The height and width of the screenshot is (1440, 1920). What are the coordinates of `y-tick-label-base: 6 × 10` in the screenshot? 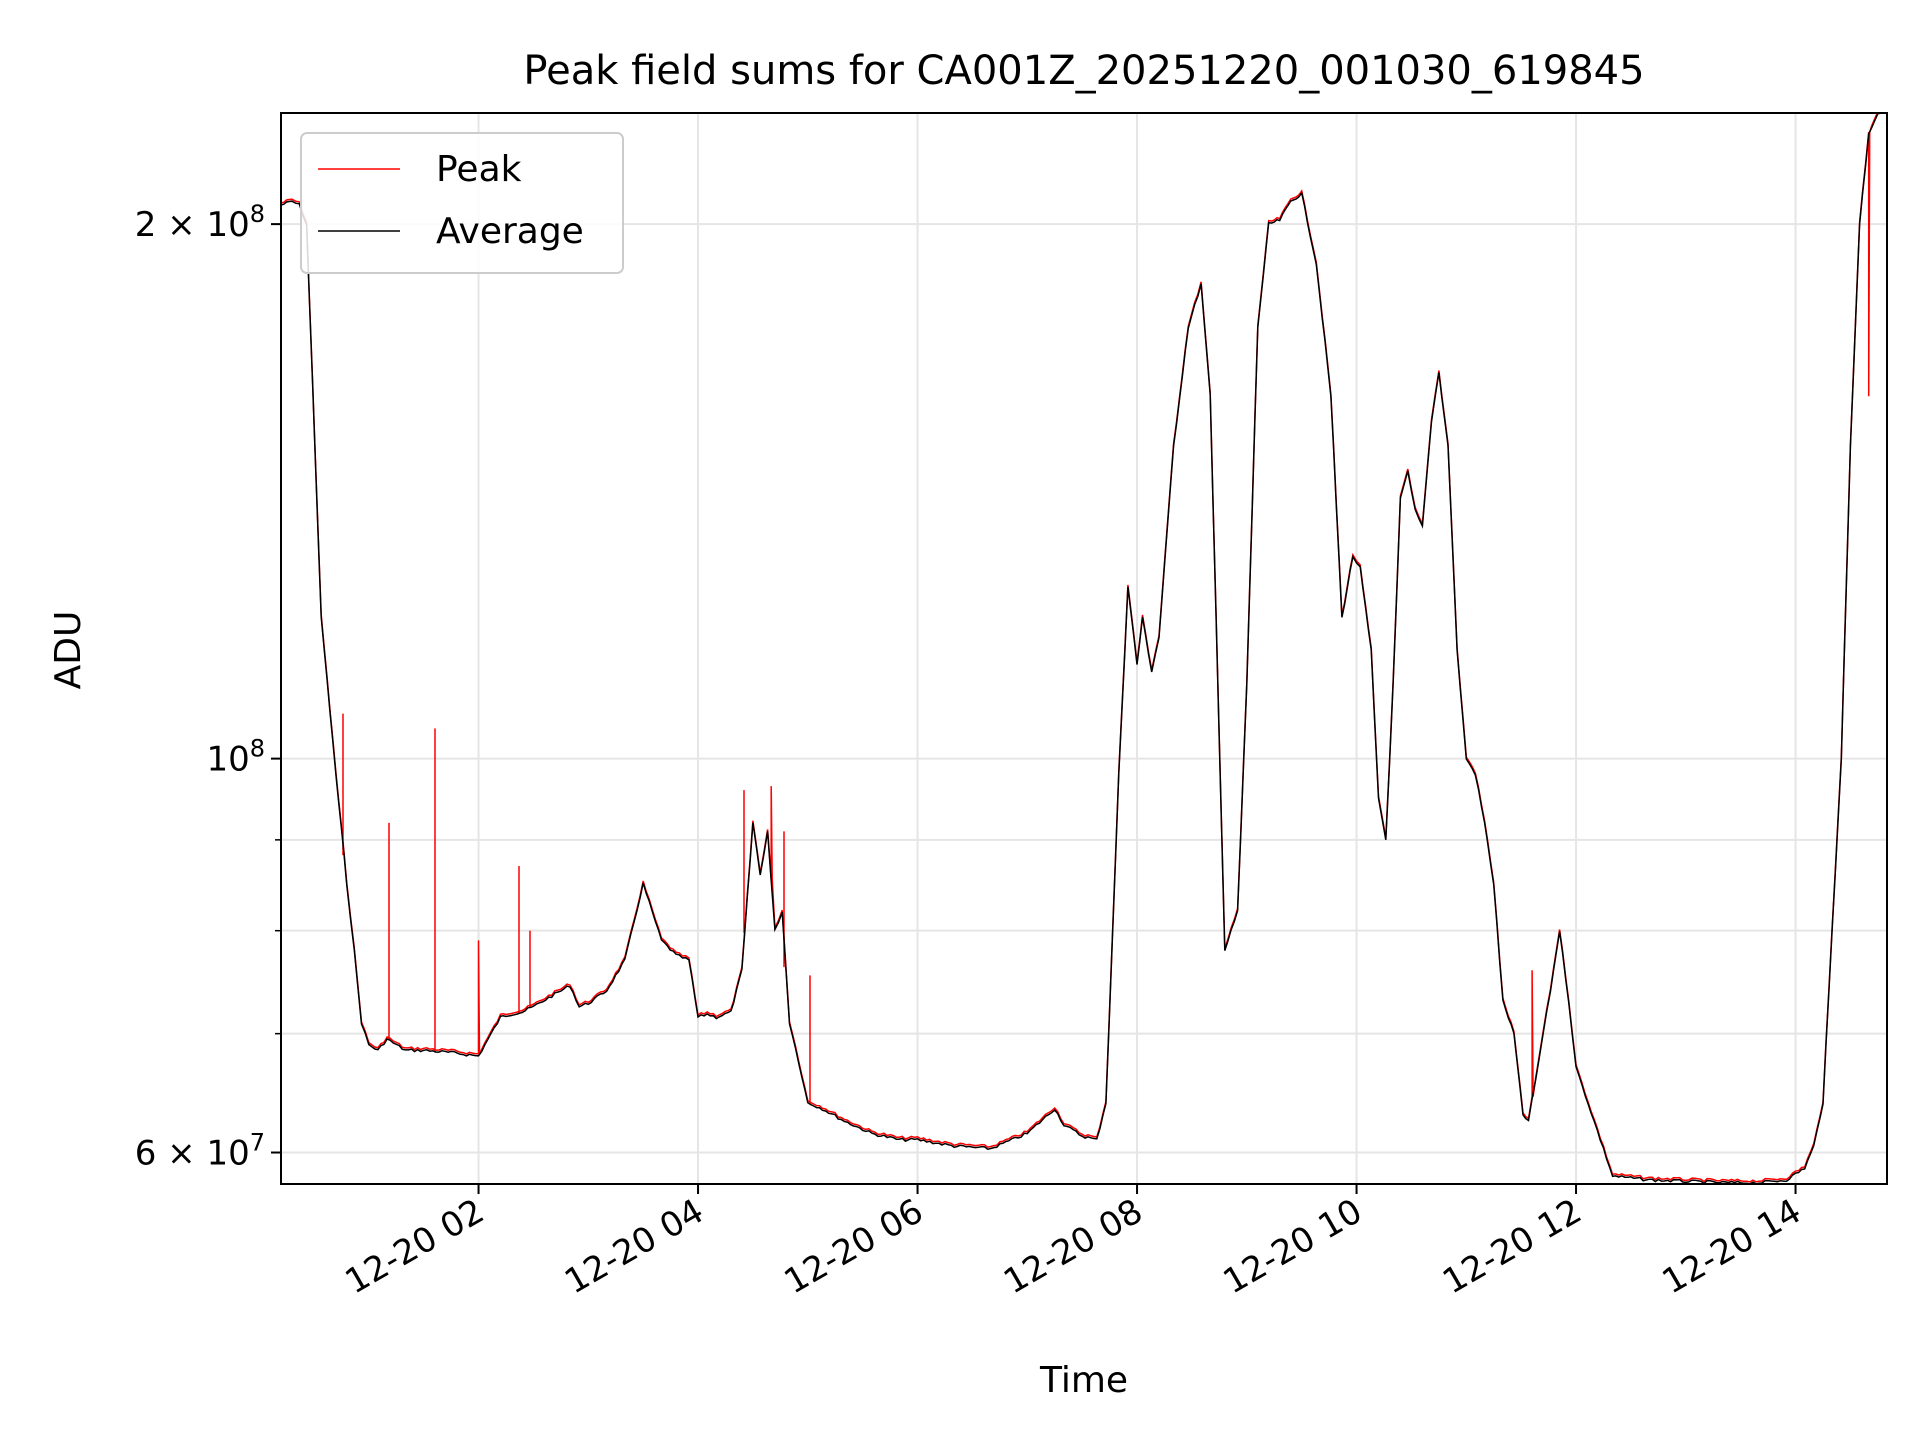 It's located at (192, 1154).